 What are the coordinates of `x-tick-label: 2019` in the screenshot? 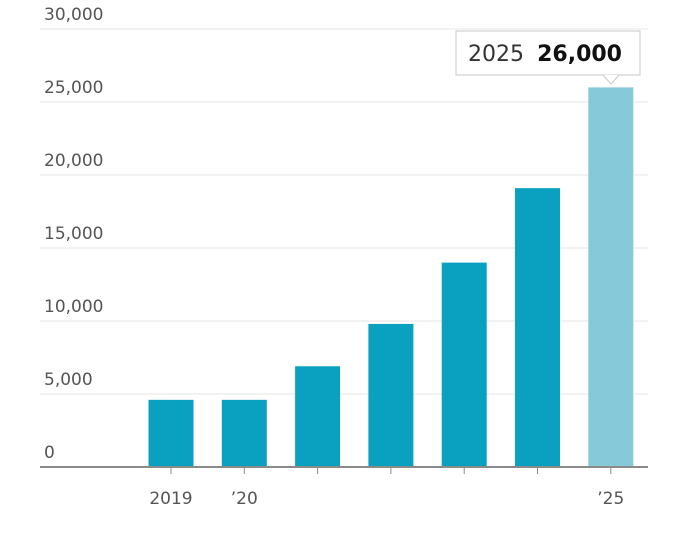 It's located at (170, 499).